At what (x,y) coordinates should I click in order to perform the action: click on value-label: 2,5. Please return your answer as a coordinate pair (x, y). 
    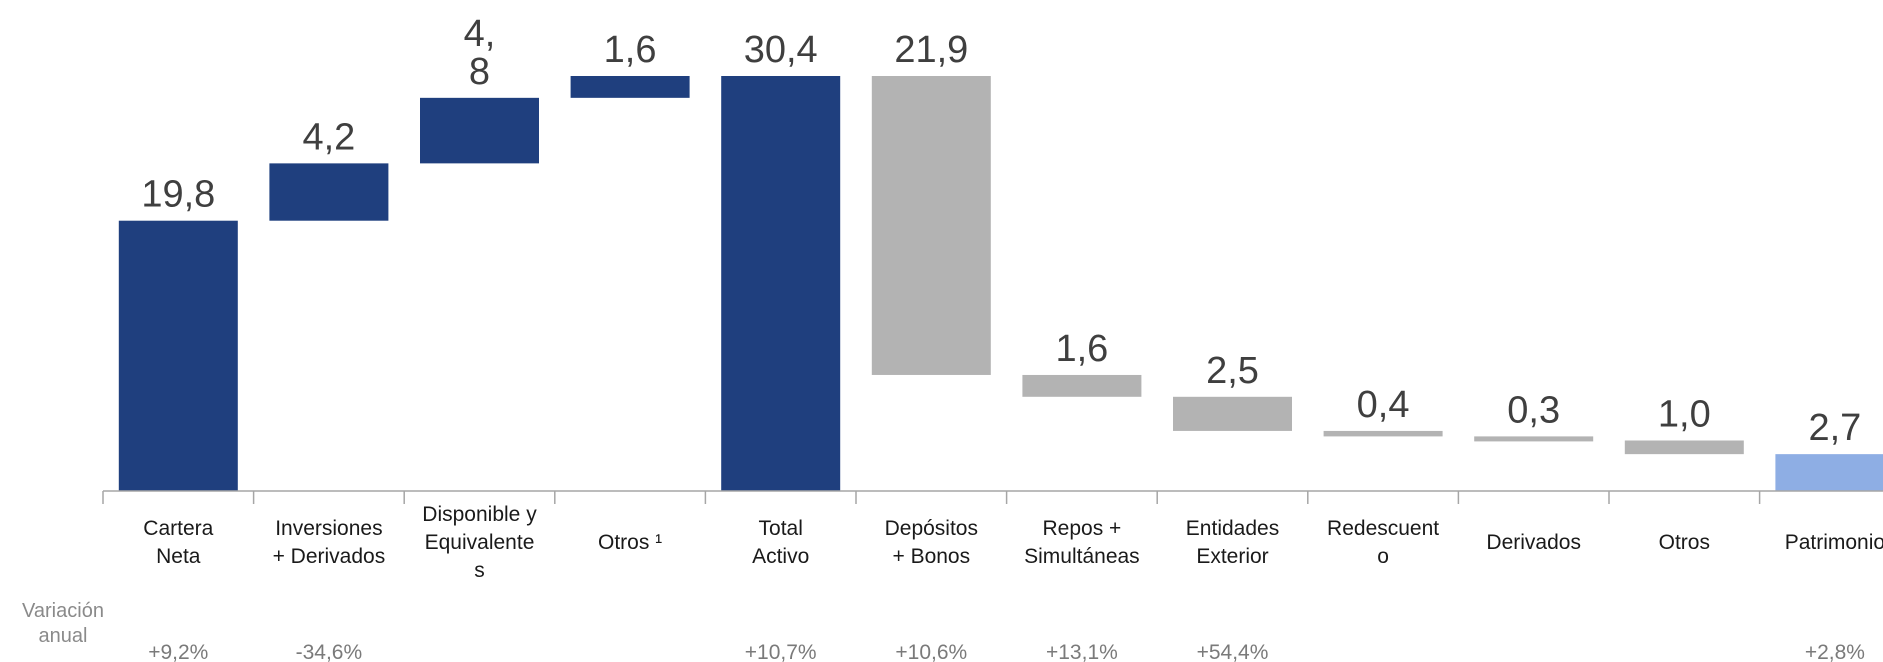
    Looking at the image, I should click on (1232, 371).